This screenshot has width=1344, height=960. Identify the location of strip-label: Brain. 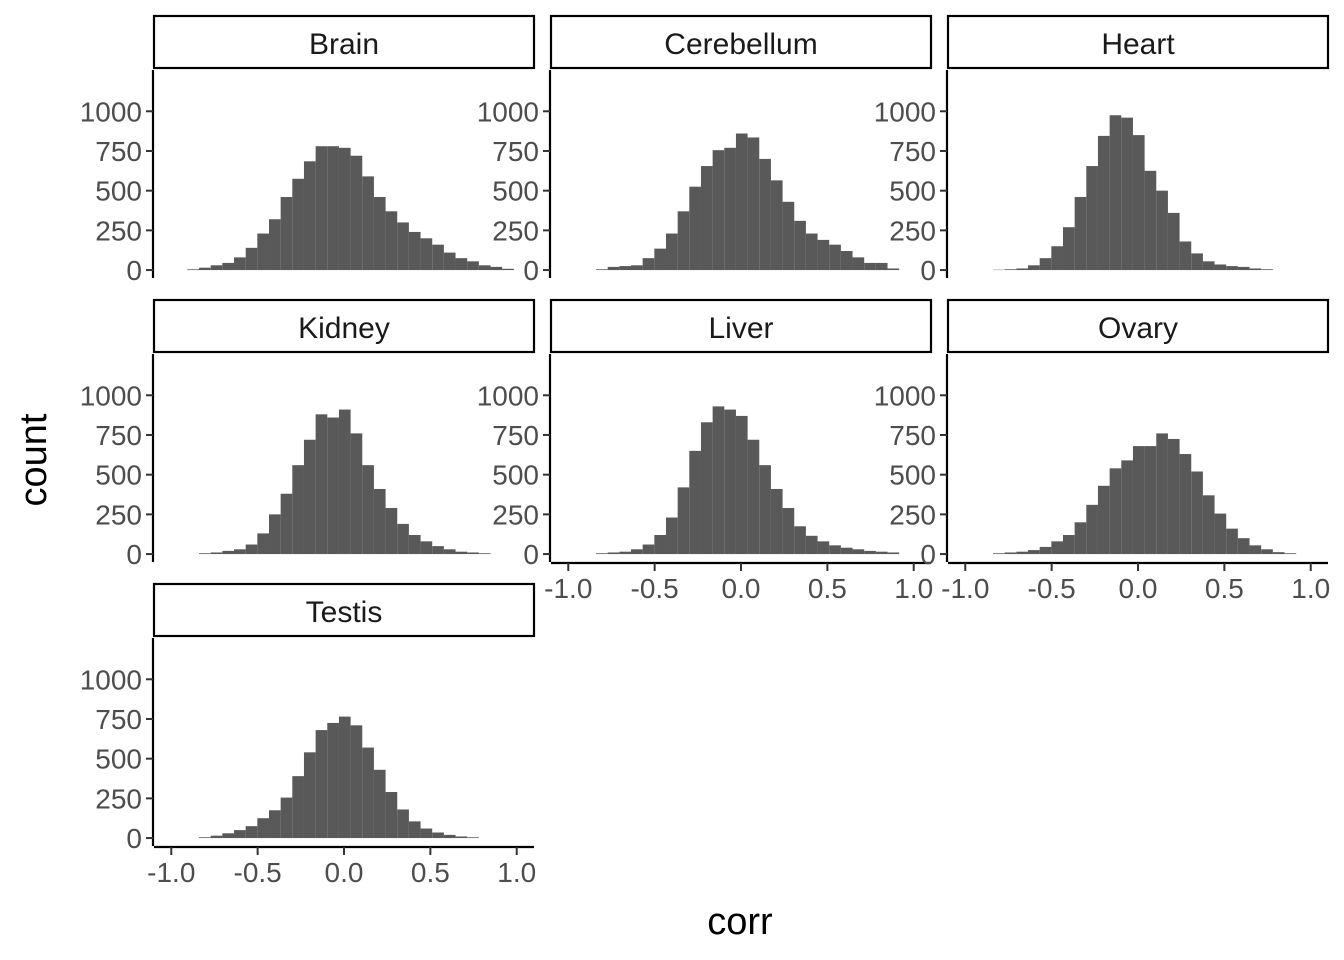
(344, 44).